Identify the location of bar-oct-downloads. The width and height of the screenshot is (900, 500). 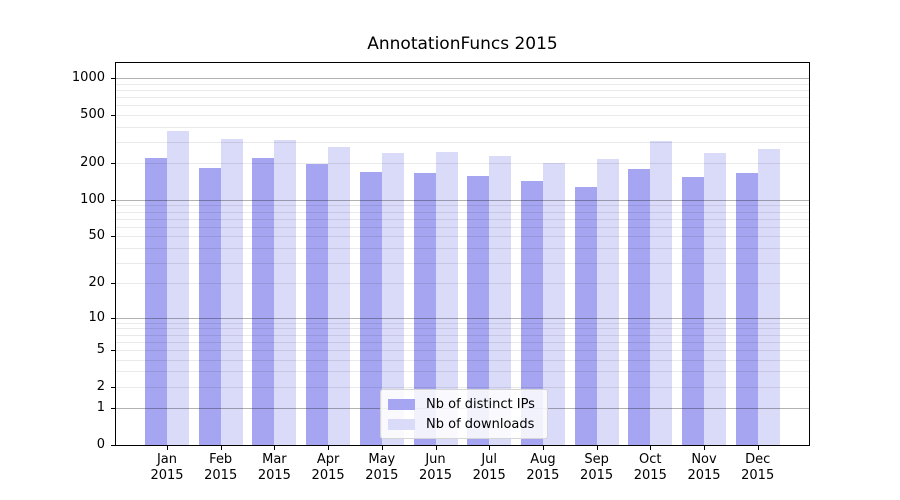
(661, 293).